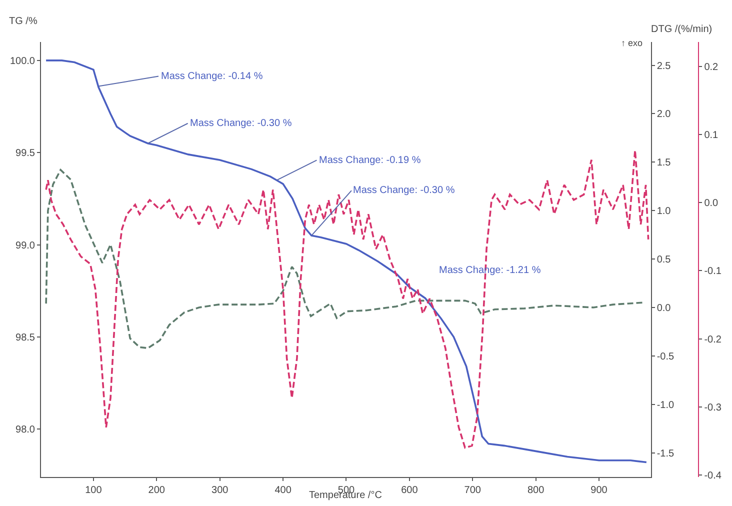 The height and width of the screenshot is (506, 732). Describe the element at coordinates (26, 246) in the screenshot. I see `y-tick-label: 99.0` at that location.